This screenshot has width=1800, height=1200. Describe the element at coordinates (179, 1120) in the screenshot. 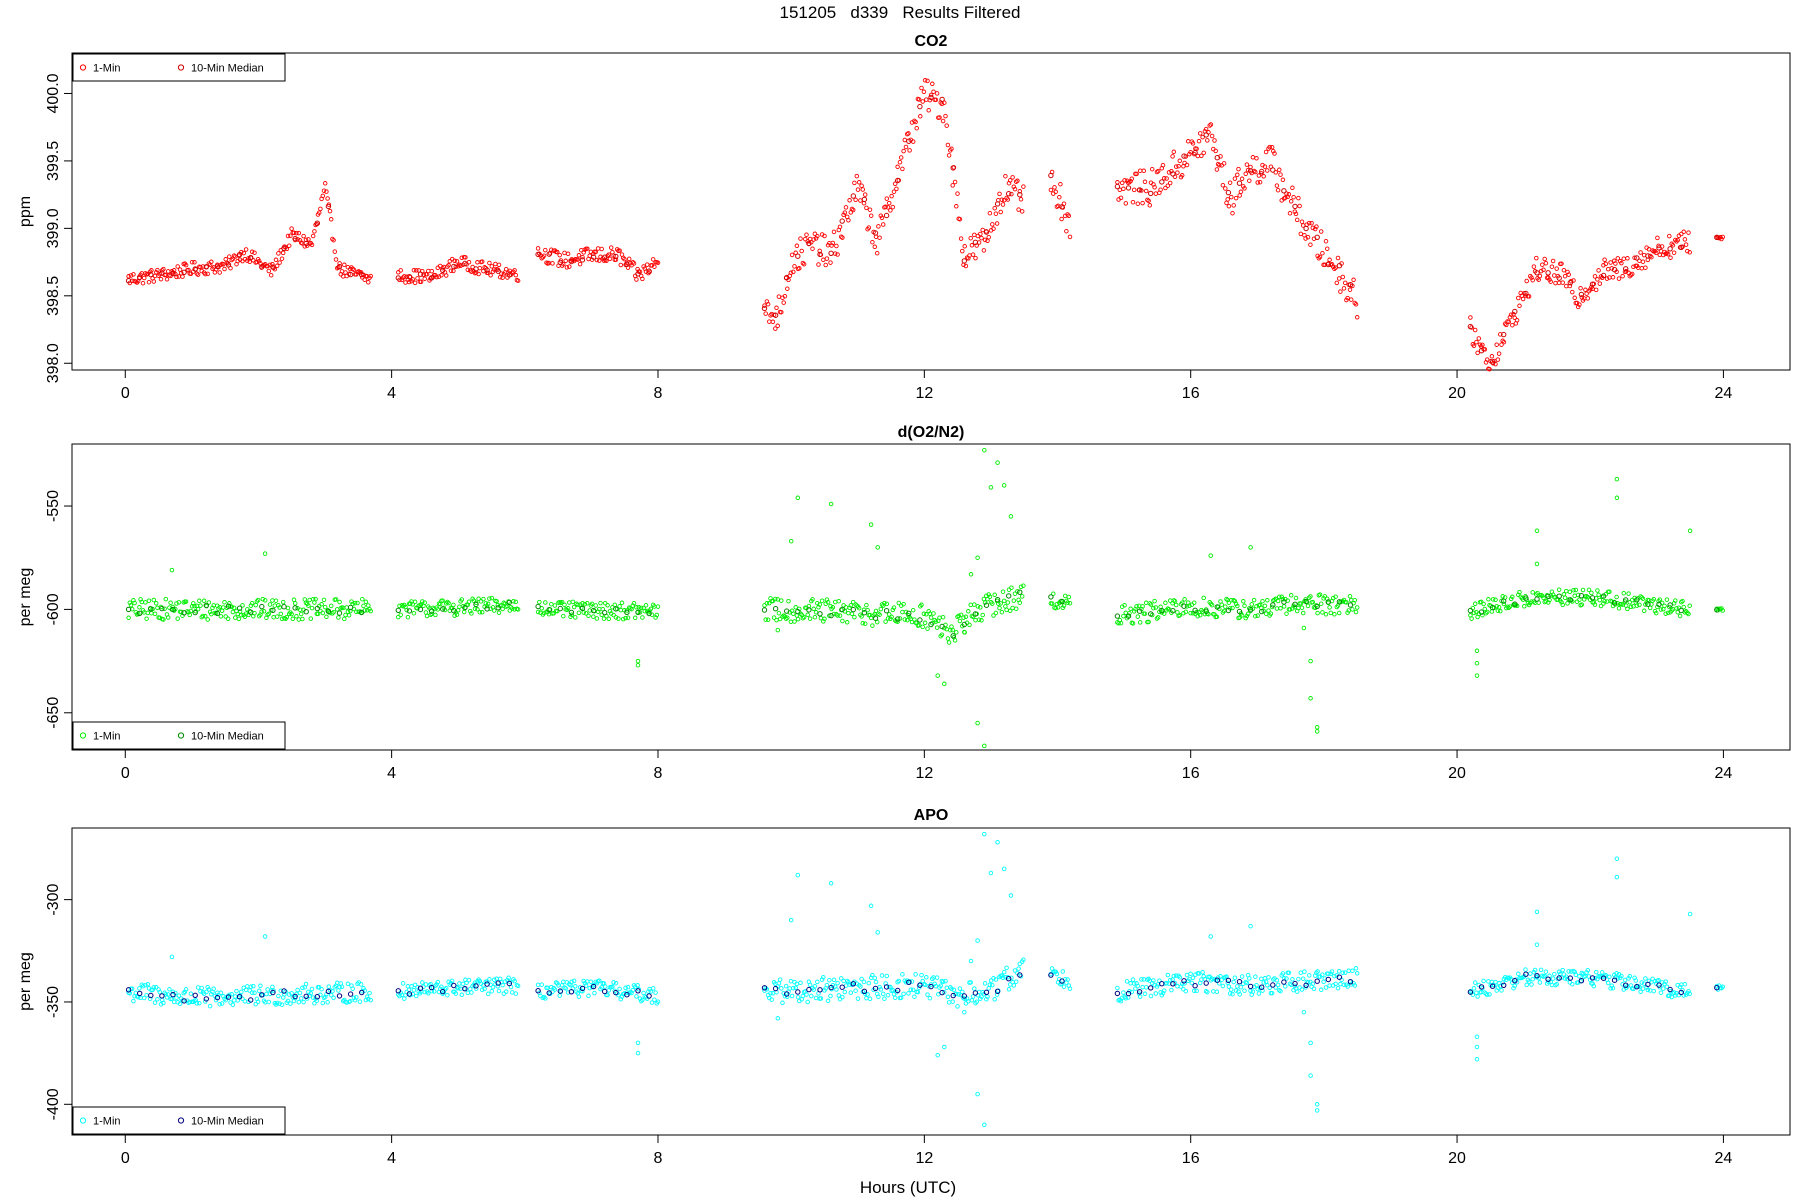

I see `legend-box` at that location.